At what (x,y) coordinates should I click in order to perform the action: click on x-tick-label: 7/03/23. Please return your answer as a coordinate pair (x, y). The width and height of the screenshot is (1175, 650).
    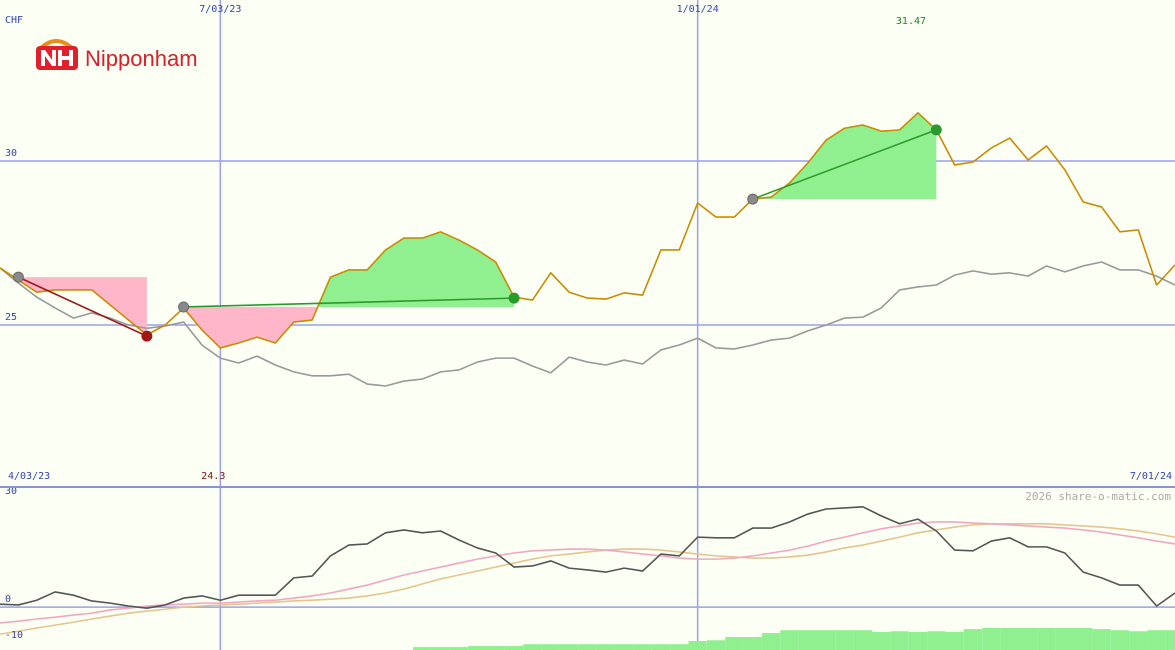
    Looking at the image, I should click on (220, 9).